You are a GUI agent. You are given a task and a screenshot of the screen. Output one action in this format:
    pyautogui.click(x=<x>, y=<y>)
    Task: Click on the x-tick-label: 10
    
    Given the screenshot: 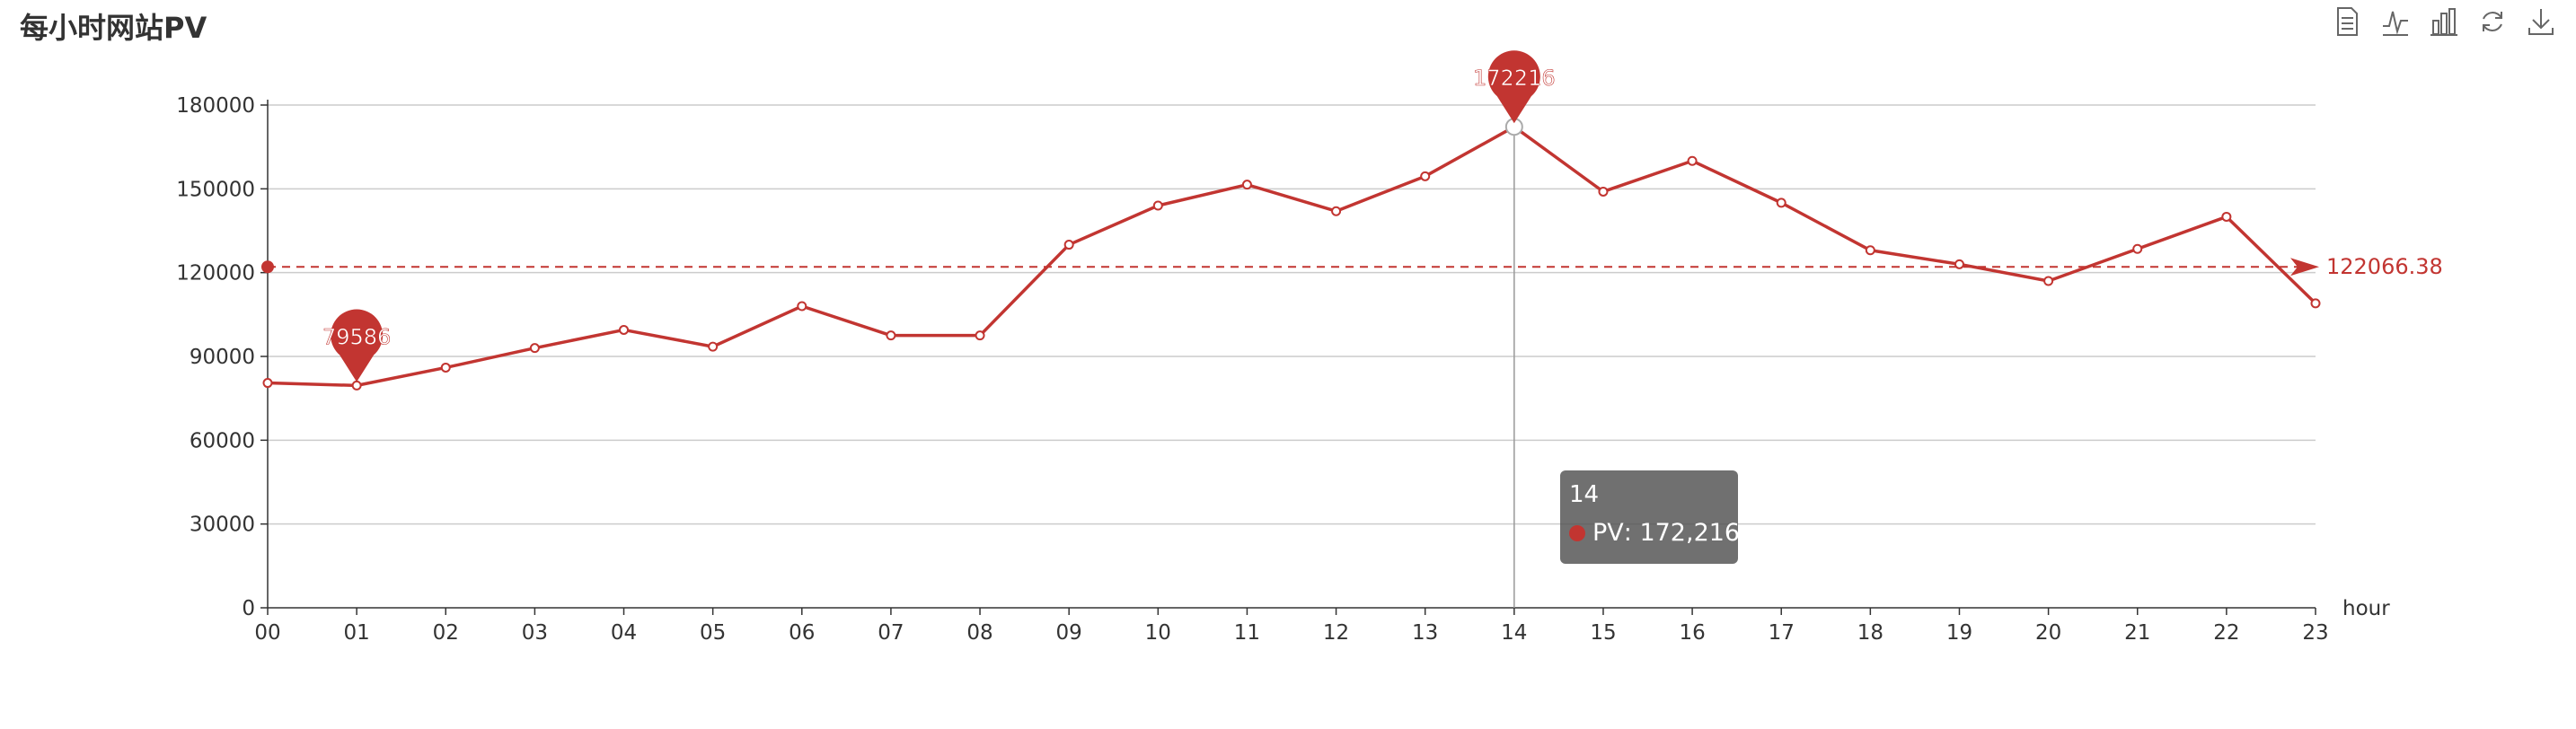 What is the action you would take?
    pyautogui.click(x=1158, y=633)
    